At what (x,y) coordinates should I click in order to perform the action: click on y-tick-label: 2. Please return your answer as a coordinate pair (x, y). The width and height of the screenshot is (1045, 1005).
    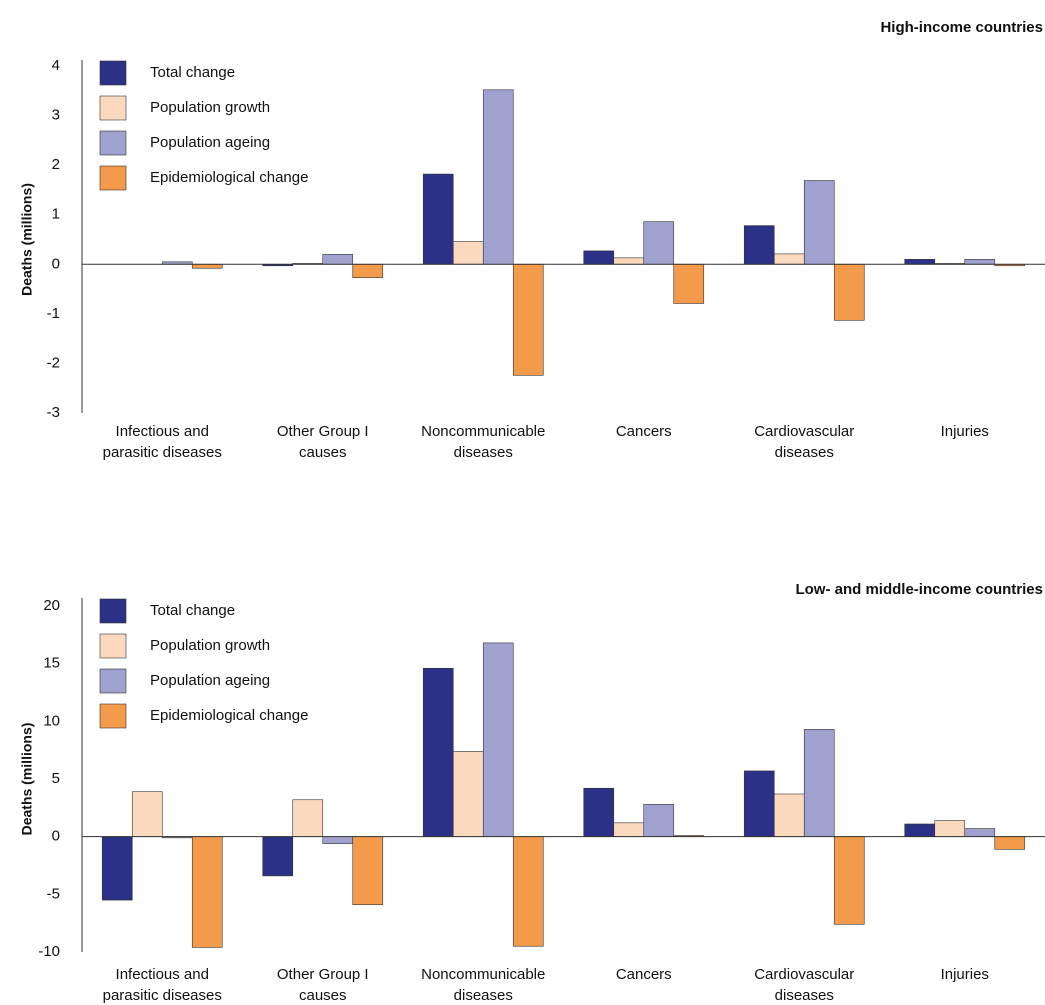
    Looking at the image, I should click on (56, 164).